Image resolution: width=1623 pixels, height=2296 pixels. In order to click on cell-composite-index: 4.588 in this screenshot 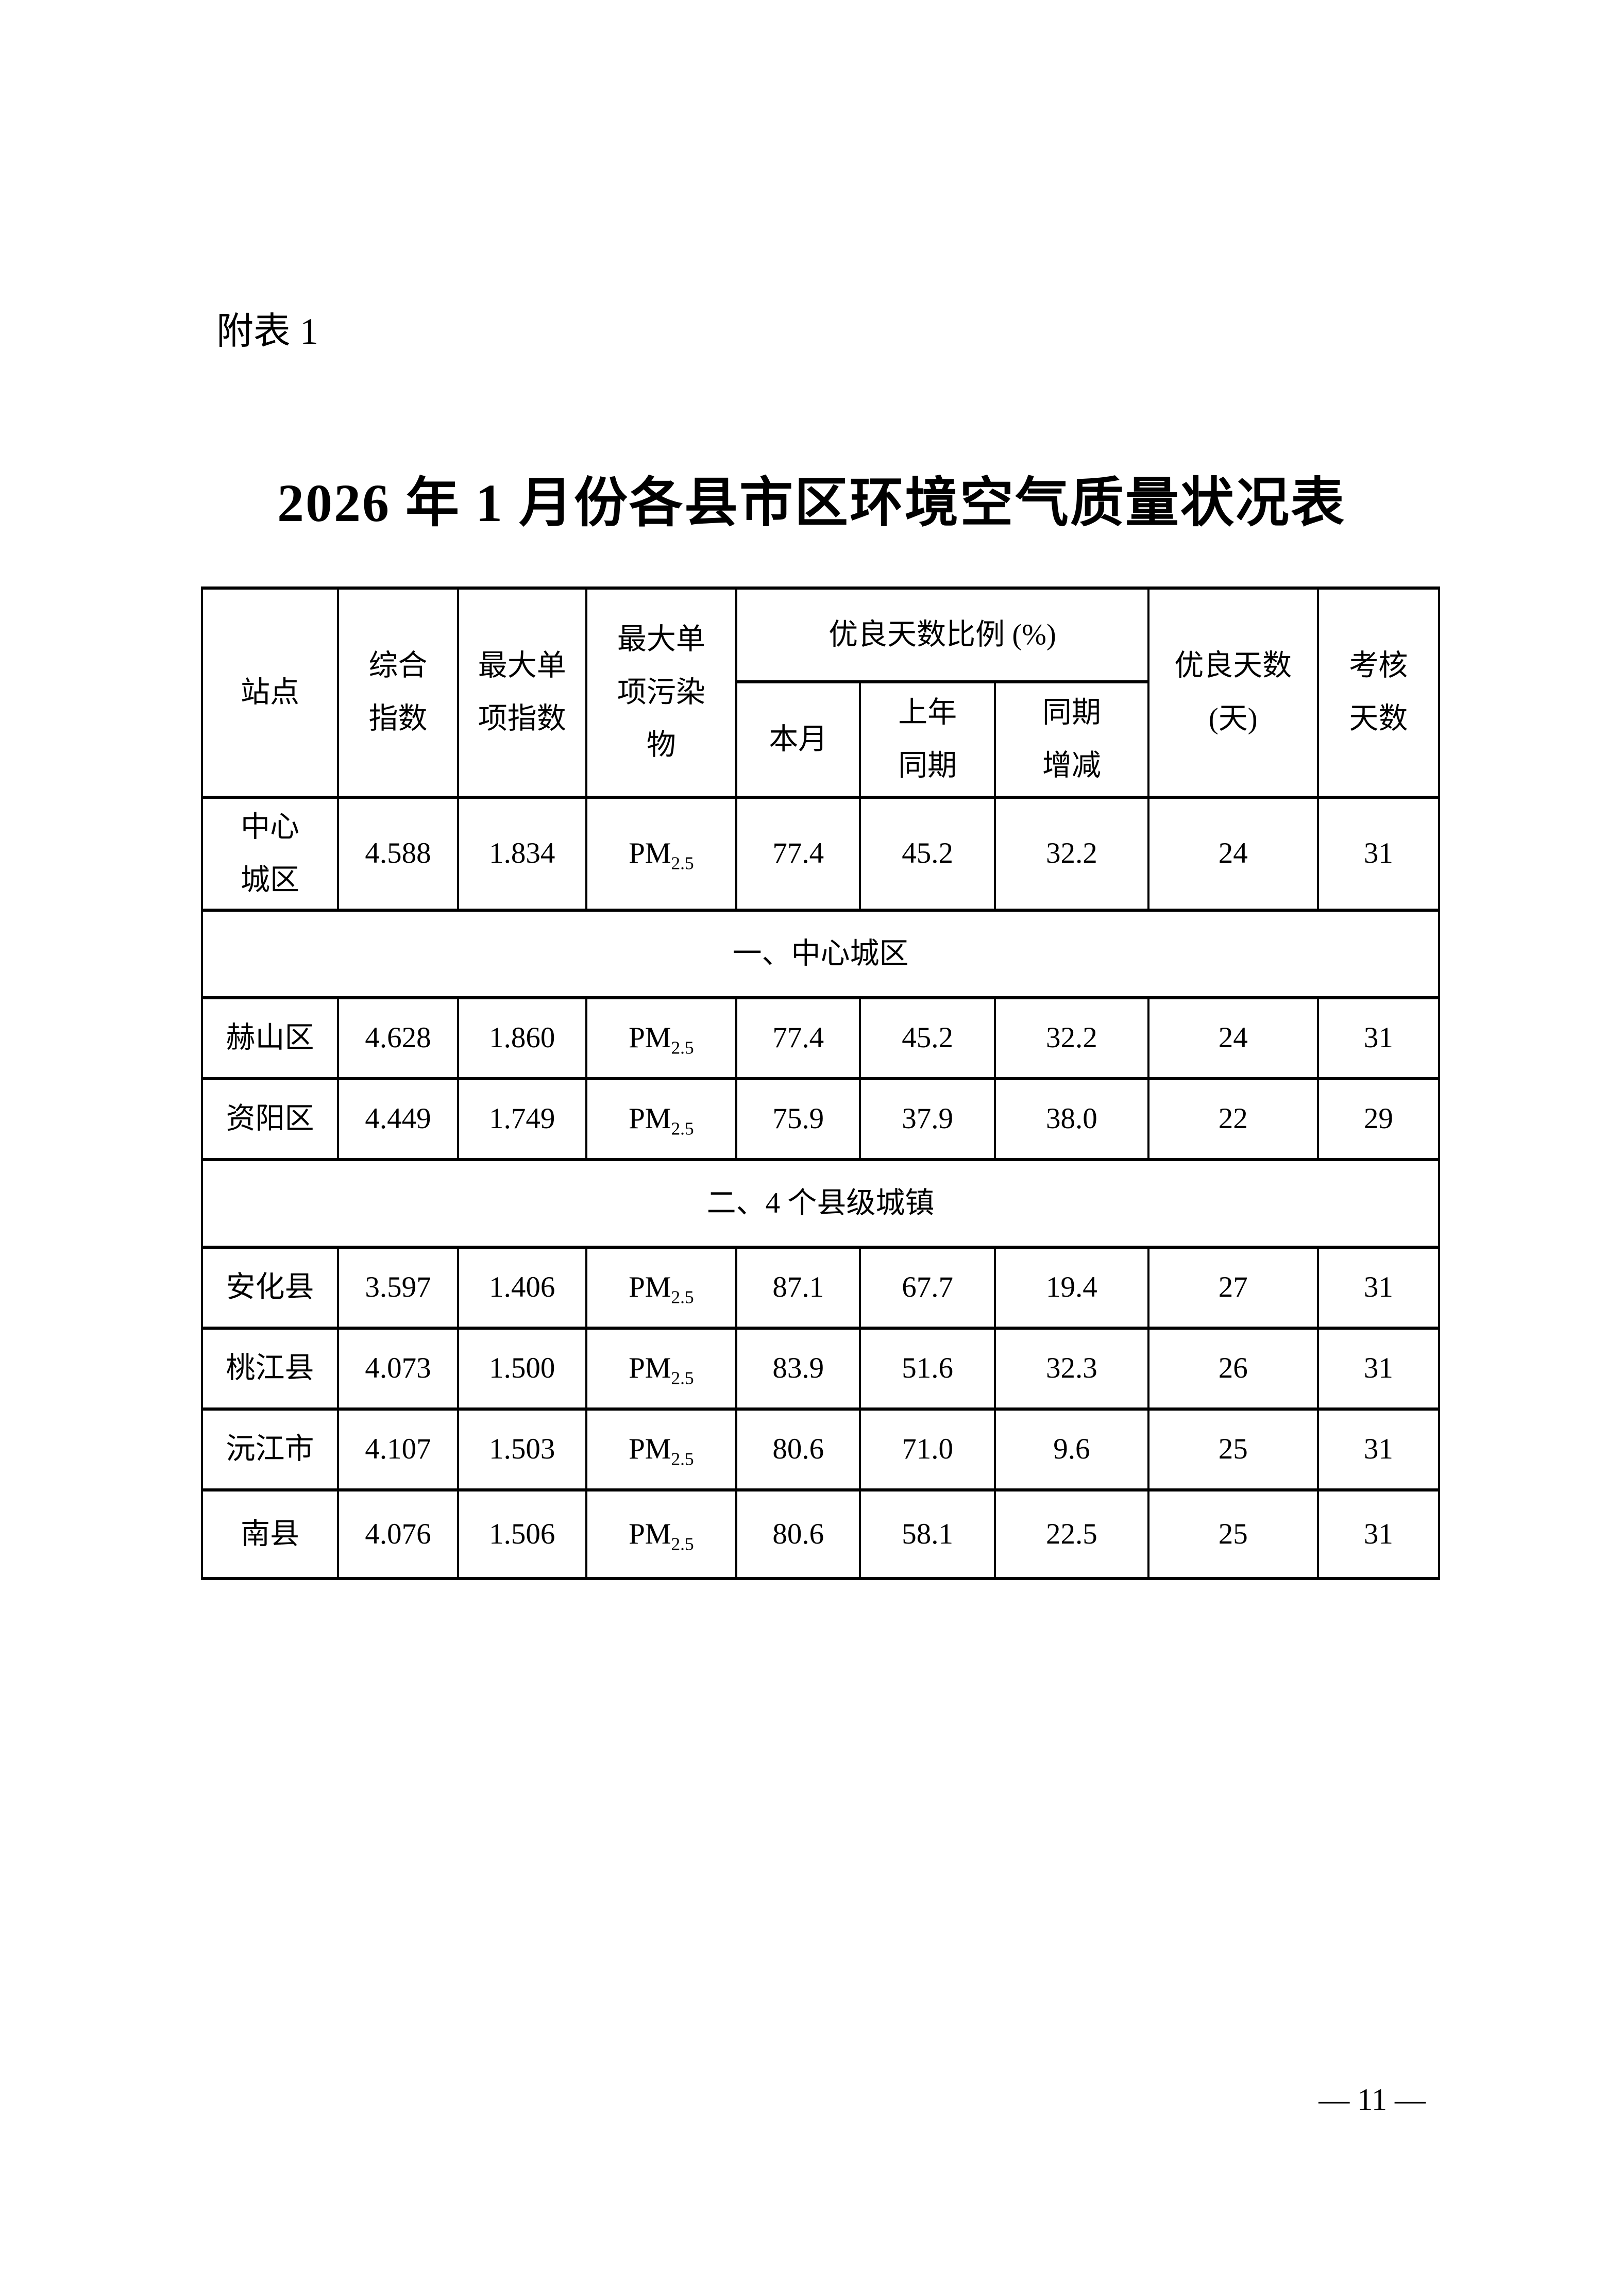, I will do `click(398, 854)`.